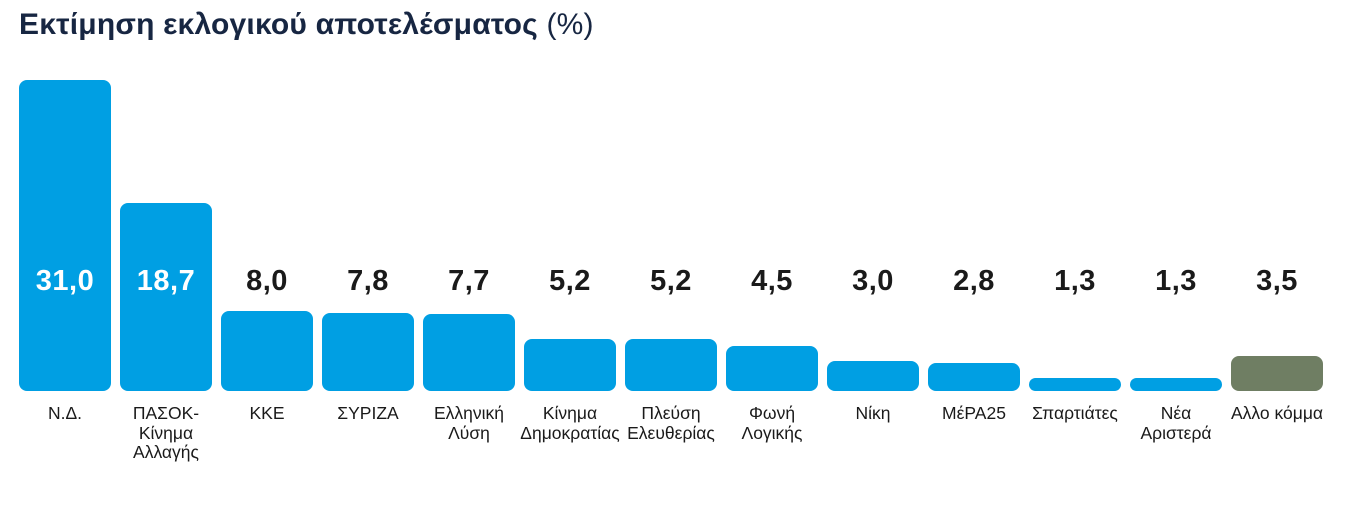 The width and height of the screenshot is (1360, 525). I want to click on bar-value-label: 31,0, so click(65, 281).